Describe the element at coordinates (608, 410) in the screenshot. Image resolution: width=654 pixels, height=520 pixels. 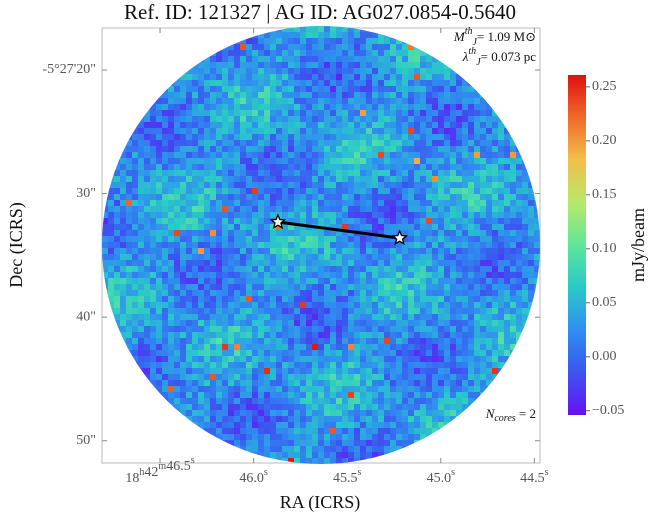
I see `colorbar-tick-label: −0.05` at that location.